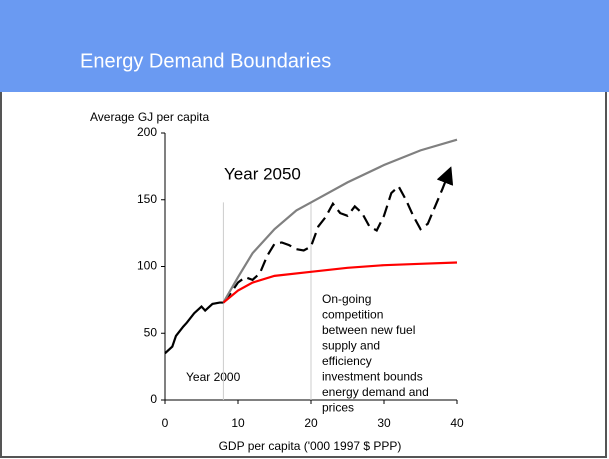 This screenshot has height=459, width=609. Describe the element at coordinates (368, 330) in the screenshot. I see `note-line: between new fuel` at that location.